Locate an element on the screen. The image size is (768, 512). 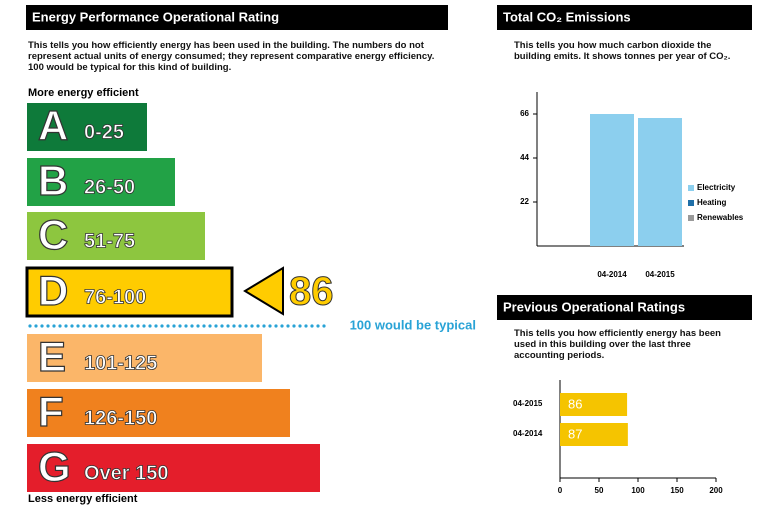
band-range: 76-100 is located at coordinates (115, 297).